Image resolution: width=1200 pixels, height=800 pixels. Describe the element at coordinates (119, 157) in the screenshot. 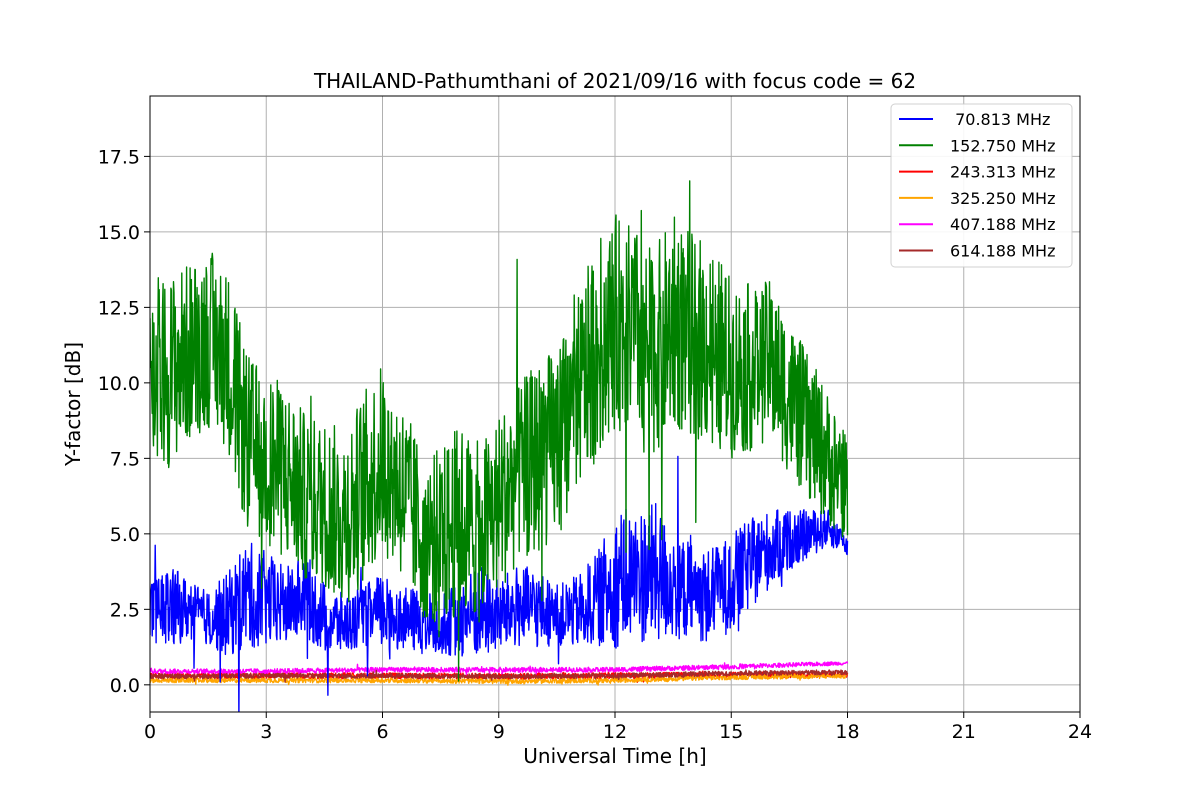

I see `y-tick-label: 17.5` at that location.